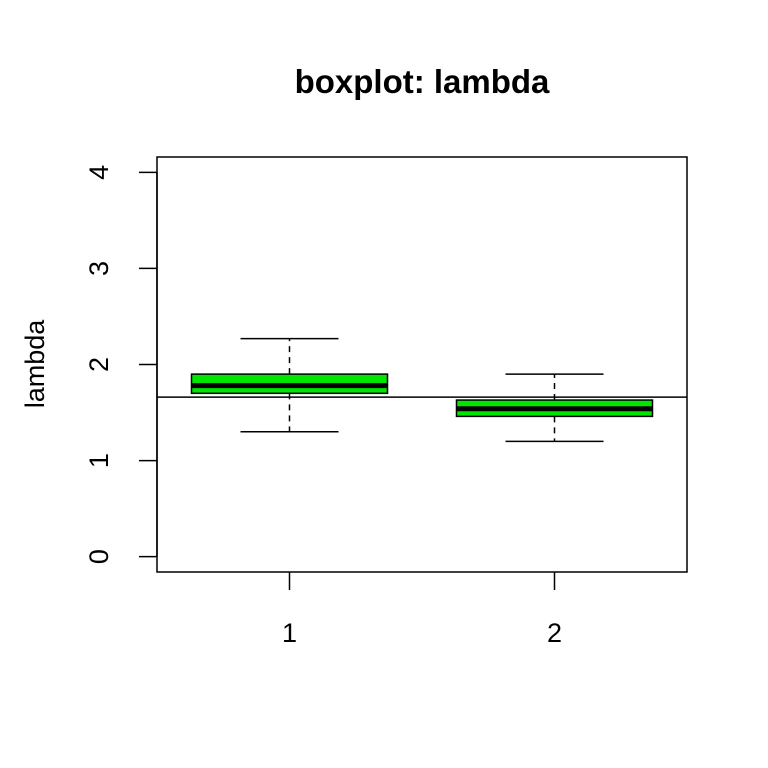  What do you see at coordinates (99, 460) in the screenshot?
I see `y-tick-label: 1` at bounding box center [99, 460].